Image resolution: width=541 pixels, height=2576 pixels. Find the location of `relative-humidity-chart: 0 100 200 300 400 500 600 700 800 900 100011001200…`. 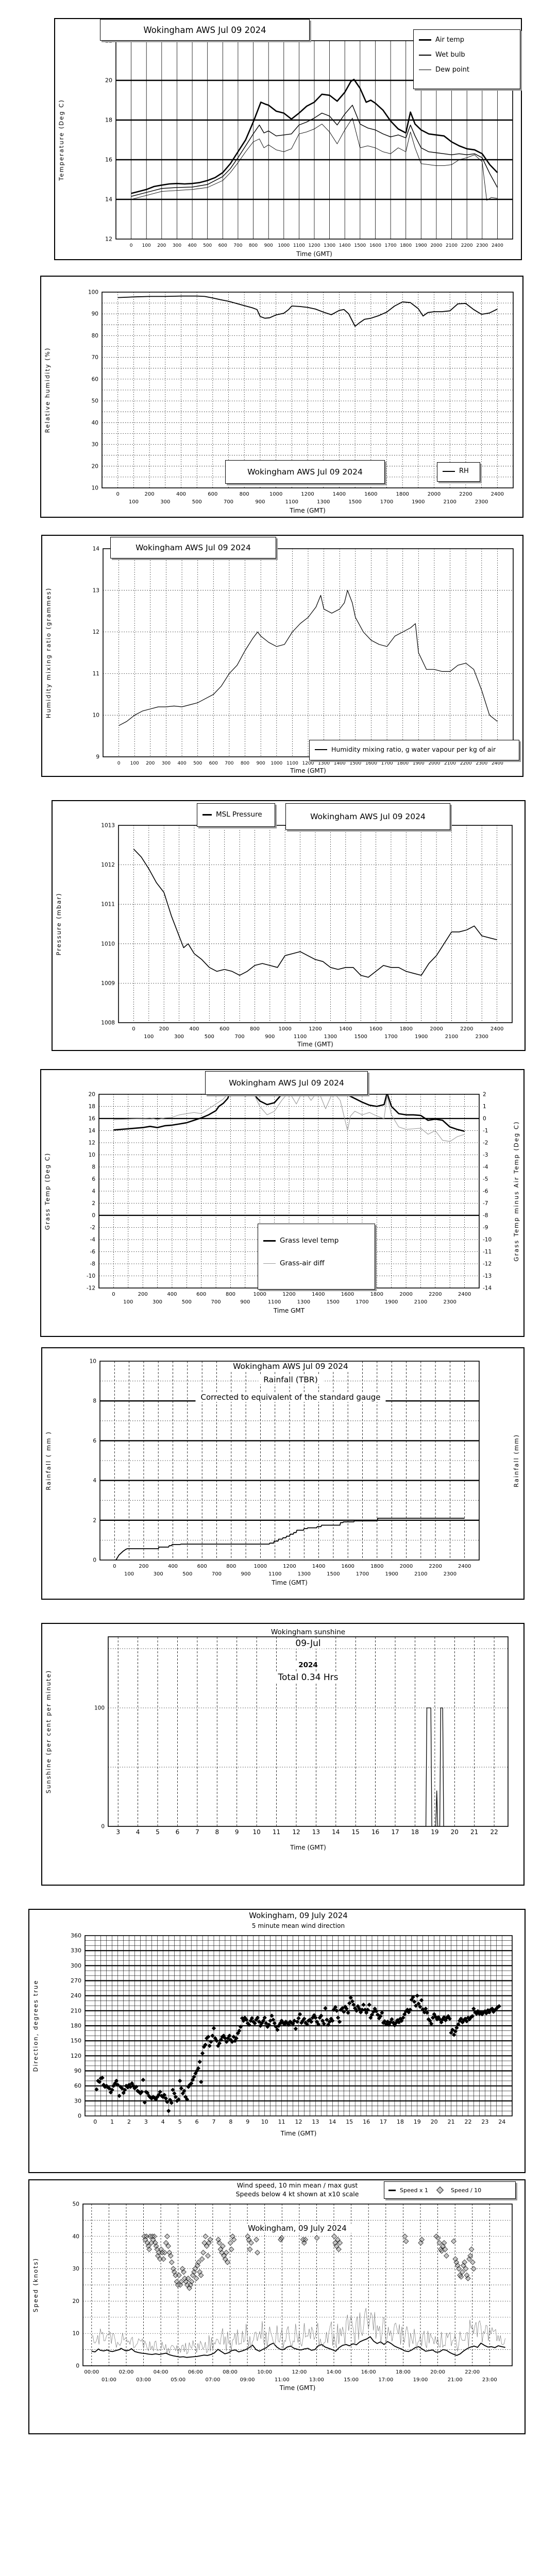

relative-humidity-chart: 0 100 200 300 400 500 600 700 800 900 100011001200… is located at coordinates (279, 402).